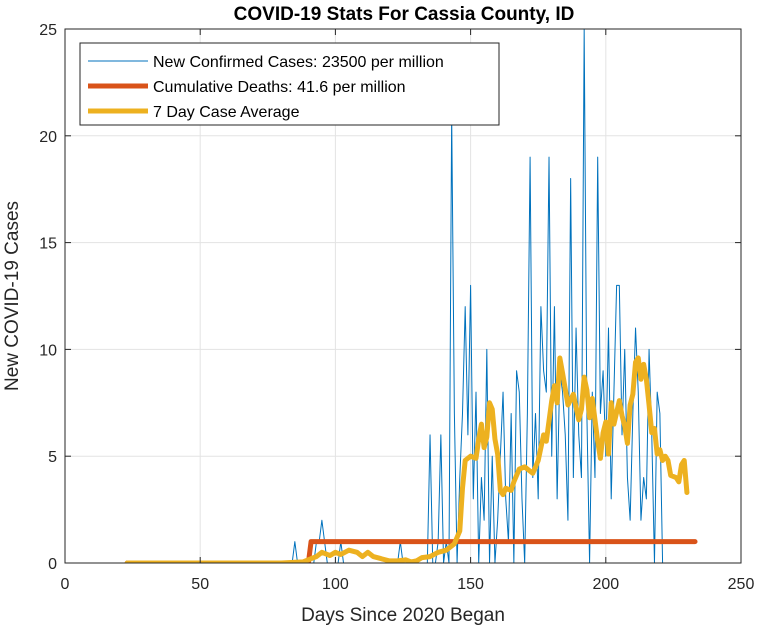 The width and height of the screenshot is (761, 630). Describe the element at coordinates (65, 584) in the screenshot. I see `x-tick-label: 0` at that location.